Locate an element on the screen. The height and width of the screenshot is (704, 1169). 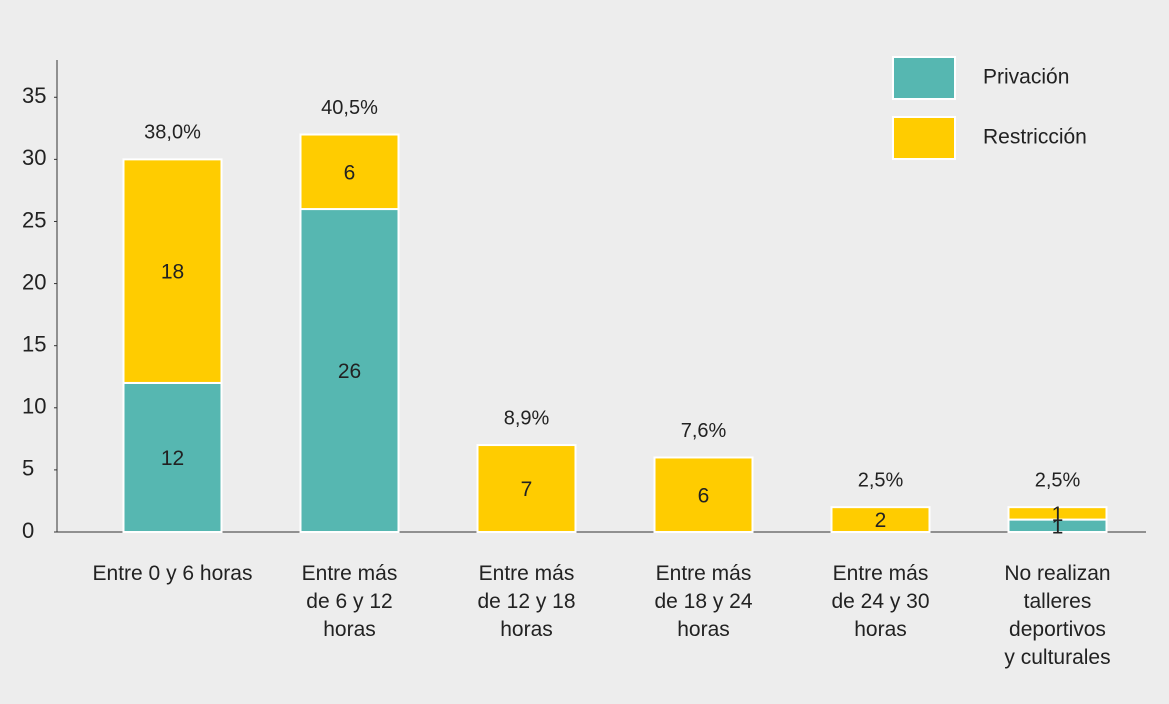
y-tick-label: 35 is located at coordinates (34, 95).